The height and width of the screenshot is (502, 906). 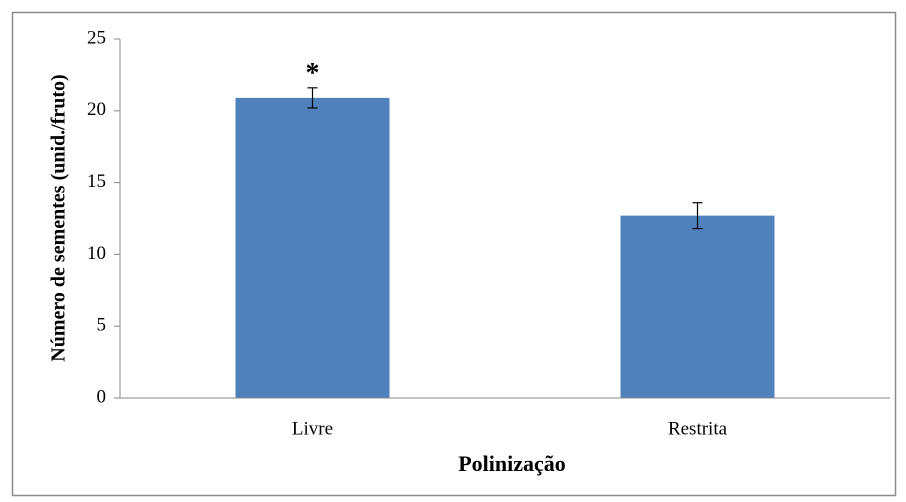 What do you see at coordinates (313, 73) in the screenshot?
I see `annotation: *` at bounding box center [313, 73].